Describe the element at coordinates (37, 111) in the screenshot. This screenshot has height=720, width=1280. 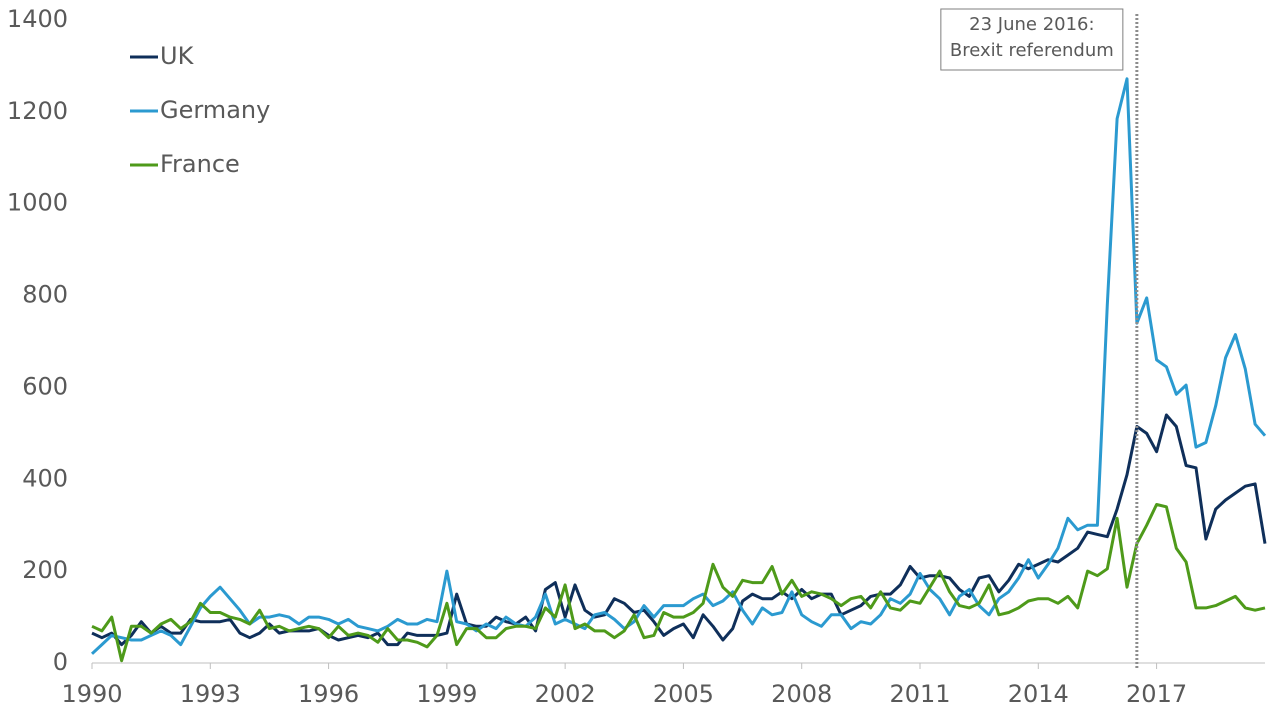
I see `y-tick-label: 1200` at that location.